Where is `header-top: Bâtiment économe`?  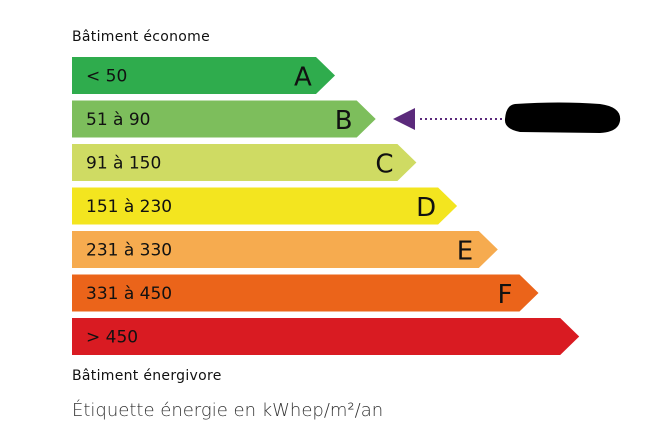 header-top: Bâtiment économe is located at coordinates (141, 37).